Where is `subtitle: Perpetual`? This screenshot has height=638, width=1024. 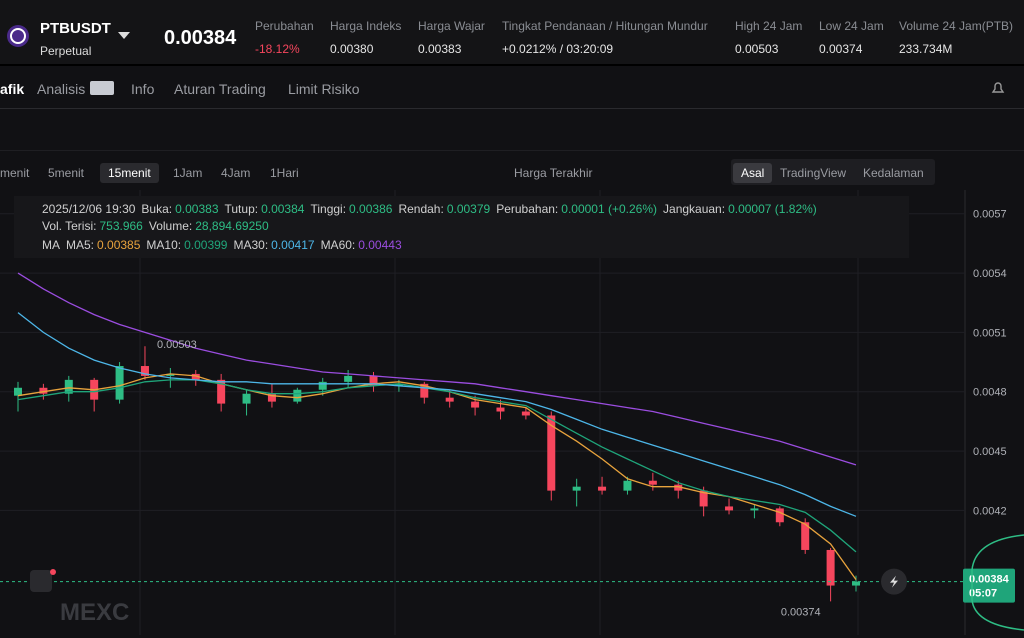 subtitle: Perpetual is located at coordinates (66, 51).